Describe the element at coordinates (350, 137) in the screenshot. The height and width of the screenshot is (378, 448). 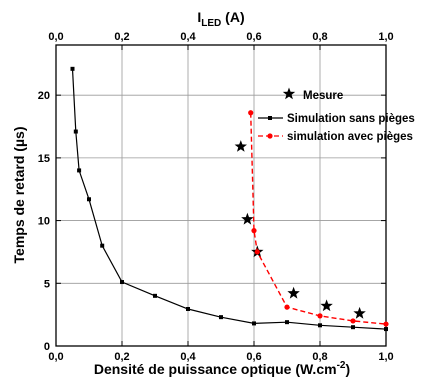
I see `legend-label-avec-pieges: simulation avec pièges` at that location.